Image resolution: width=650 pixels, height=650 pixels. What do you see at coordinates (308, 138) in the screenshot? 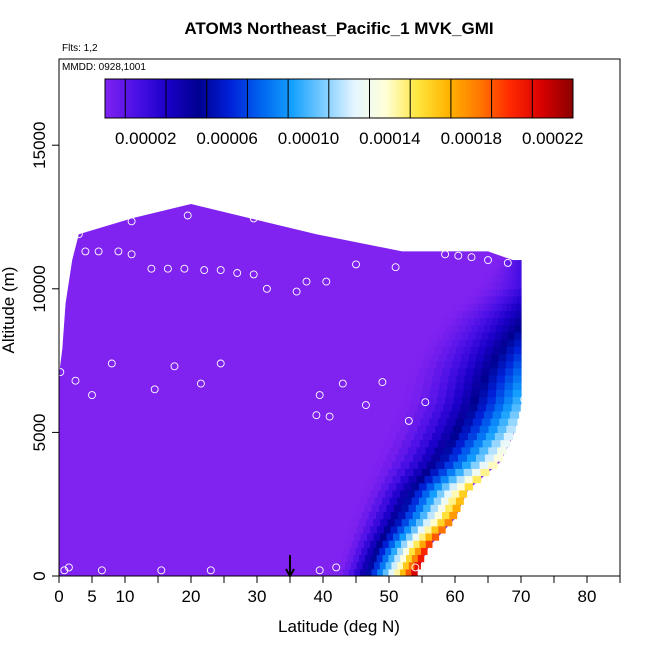
I see `colorbar-tick-label: 0.00010` at bounding box center [308, 138].